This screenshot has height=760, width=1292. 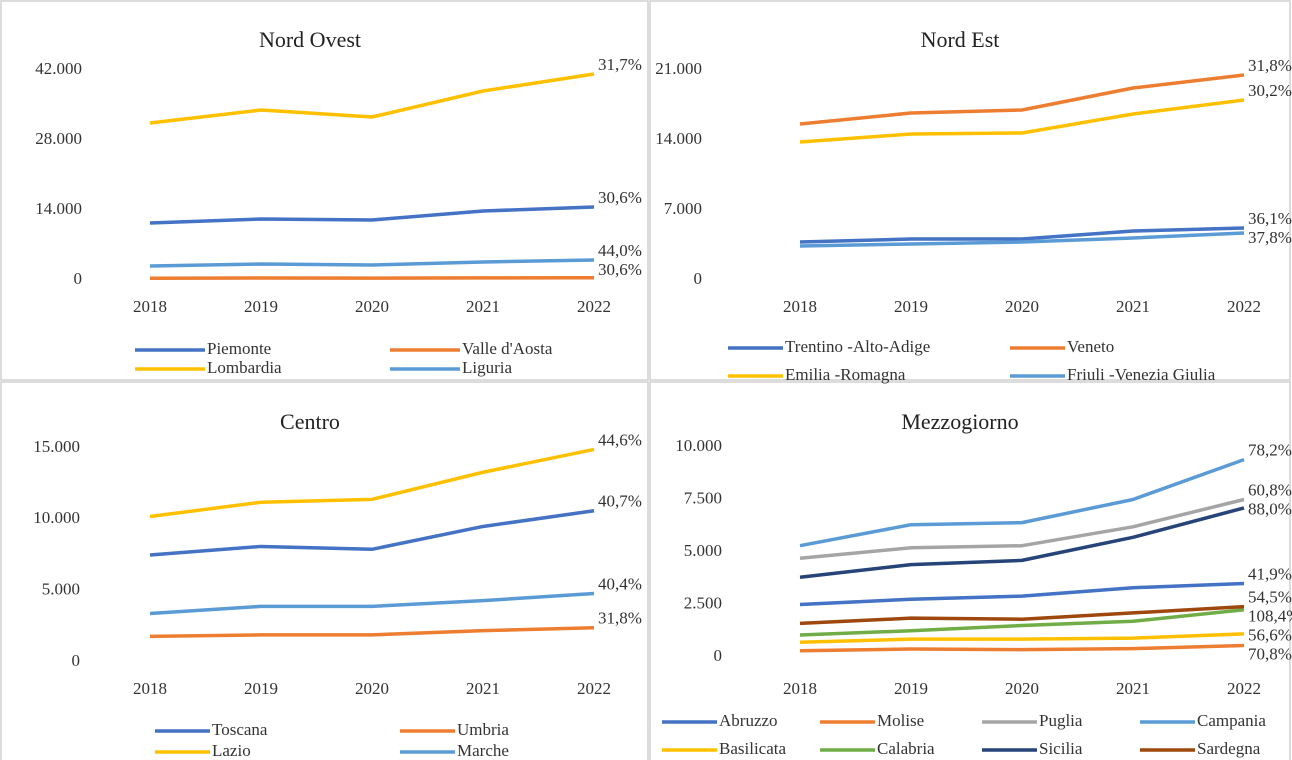 What do you see at coordinates (845, 374) in the screenshot?
I see `legend-label: Emilia -Romagna` at bounding box center [845, 374].